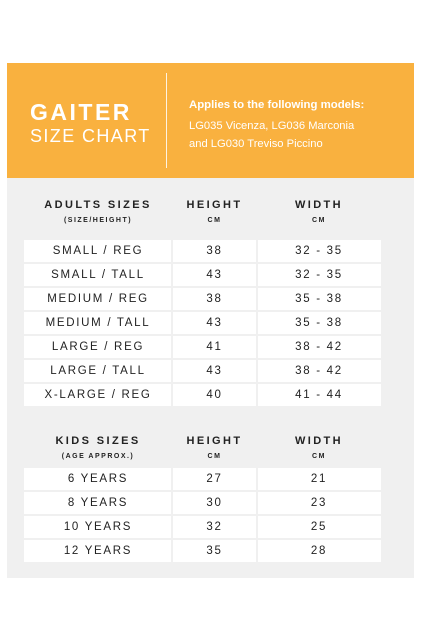 The height and width of the screenshot is (640, 426). What do you see at coordinates (214, 551) in the screenshot?
I see `height-cell: 35` at bounding box center [214, 551].